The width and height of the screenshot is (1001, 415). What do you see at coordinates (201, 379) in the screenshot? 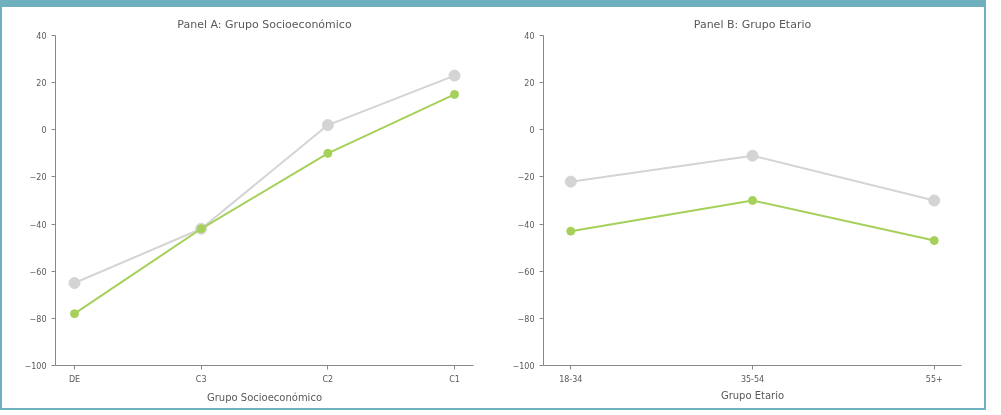
I see `x-tick-label: C3` at bounding box center [201, 379].